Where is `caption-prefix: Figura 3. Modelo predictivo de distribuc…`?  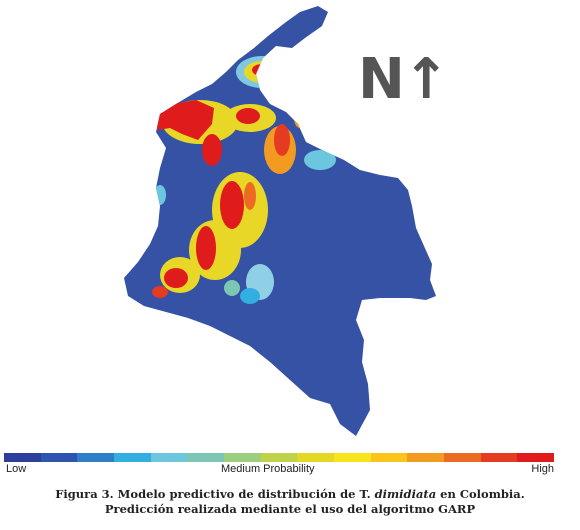 caption-prefix: Figura 3. Modelo predictivo de distribuc… is located at coordinates (215, 494).